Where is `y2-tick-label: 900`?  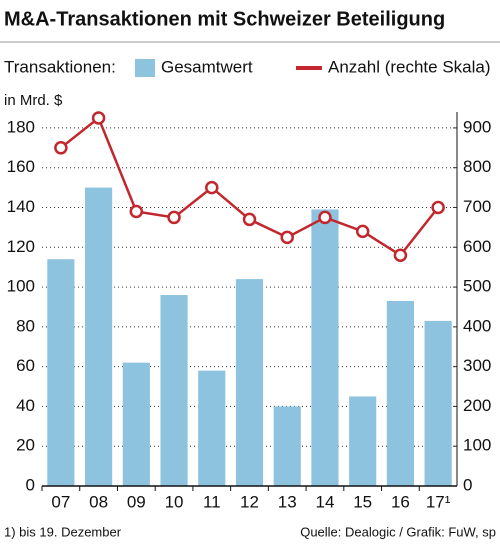 y2-tick-label: 900 is located at coordinates (477, 126).